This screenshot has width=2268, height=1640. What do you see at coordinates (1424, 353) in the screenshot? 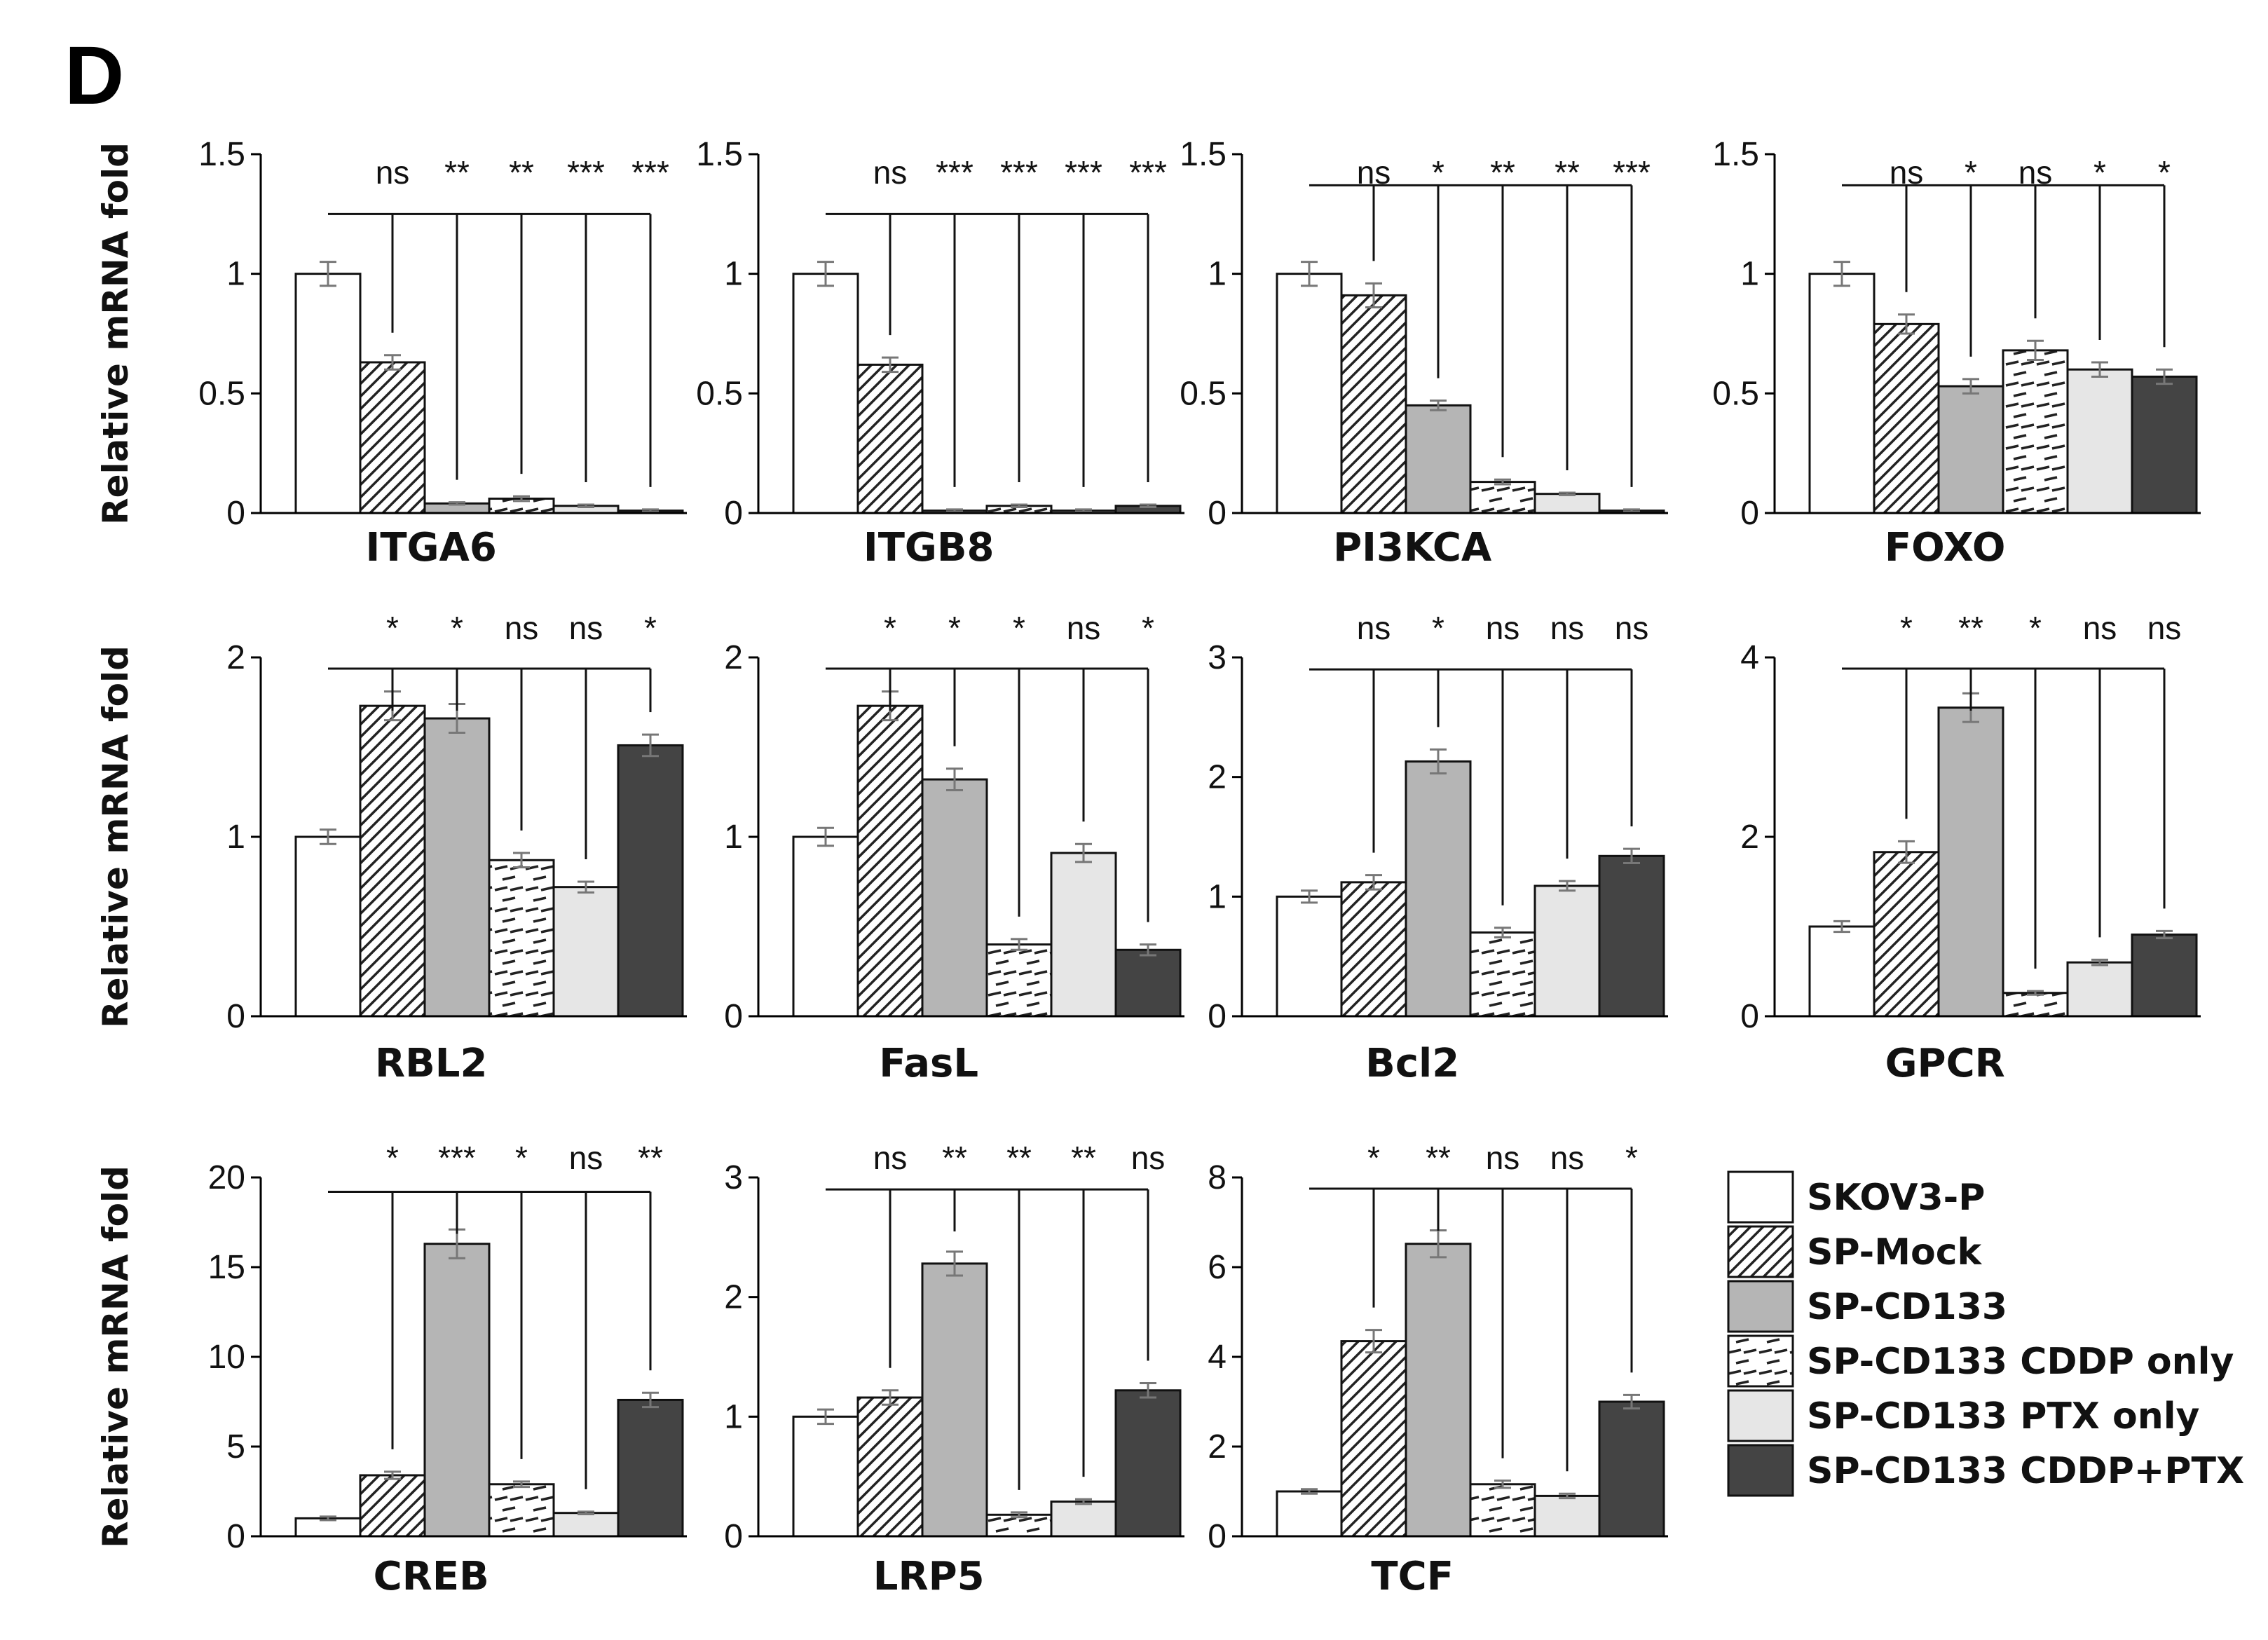
I see `chart-pi3kca: 00.511.5 ns * ** ** ***PI3KCA` at bounding box center [1424, 353].